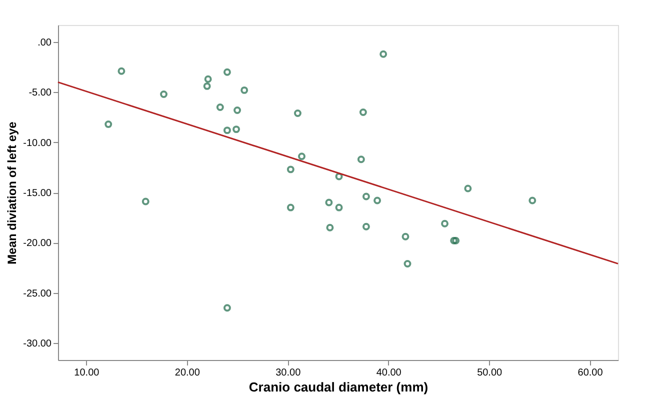  Describe the element at coordinates (87, 373) in the screenshot. I see `x-tick-label: 10.00` at that location.